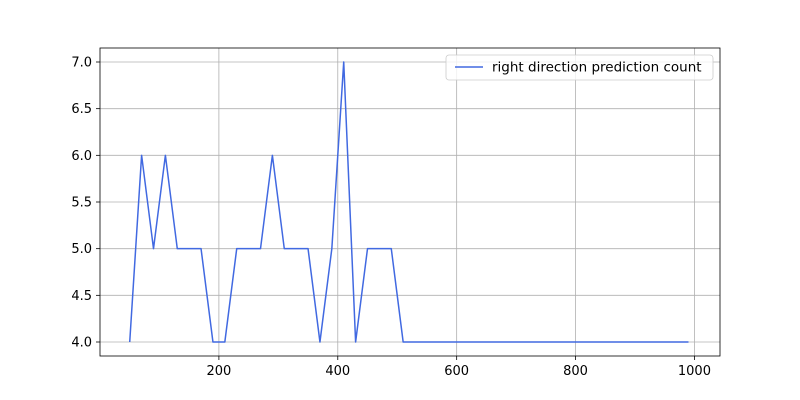  Describe the element at coordinates (81, 63) in the screenshot. I see `y-tick-label: 7.0` at that location.